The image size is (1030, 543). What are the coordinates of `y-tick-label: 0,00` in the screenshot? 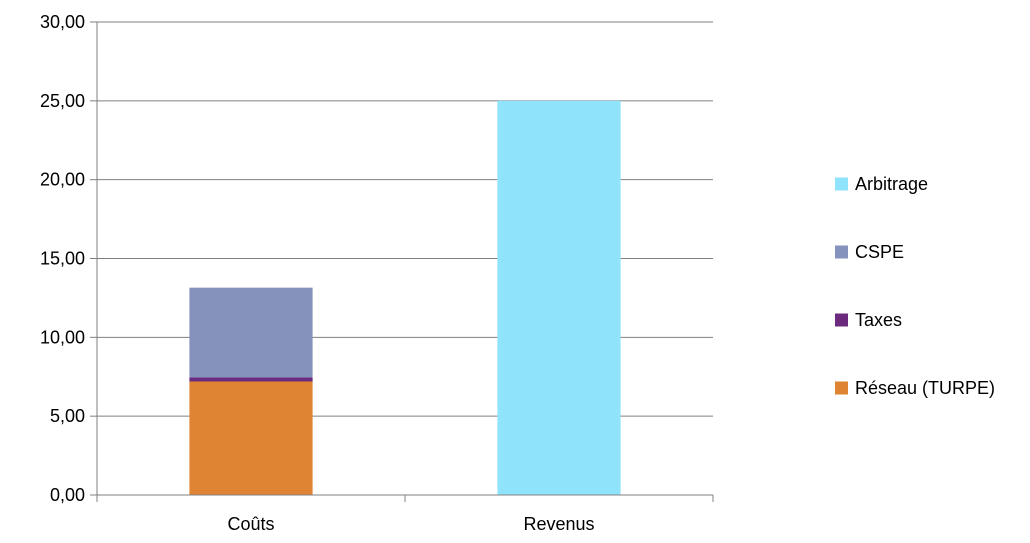 It's located at (67, 495).